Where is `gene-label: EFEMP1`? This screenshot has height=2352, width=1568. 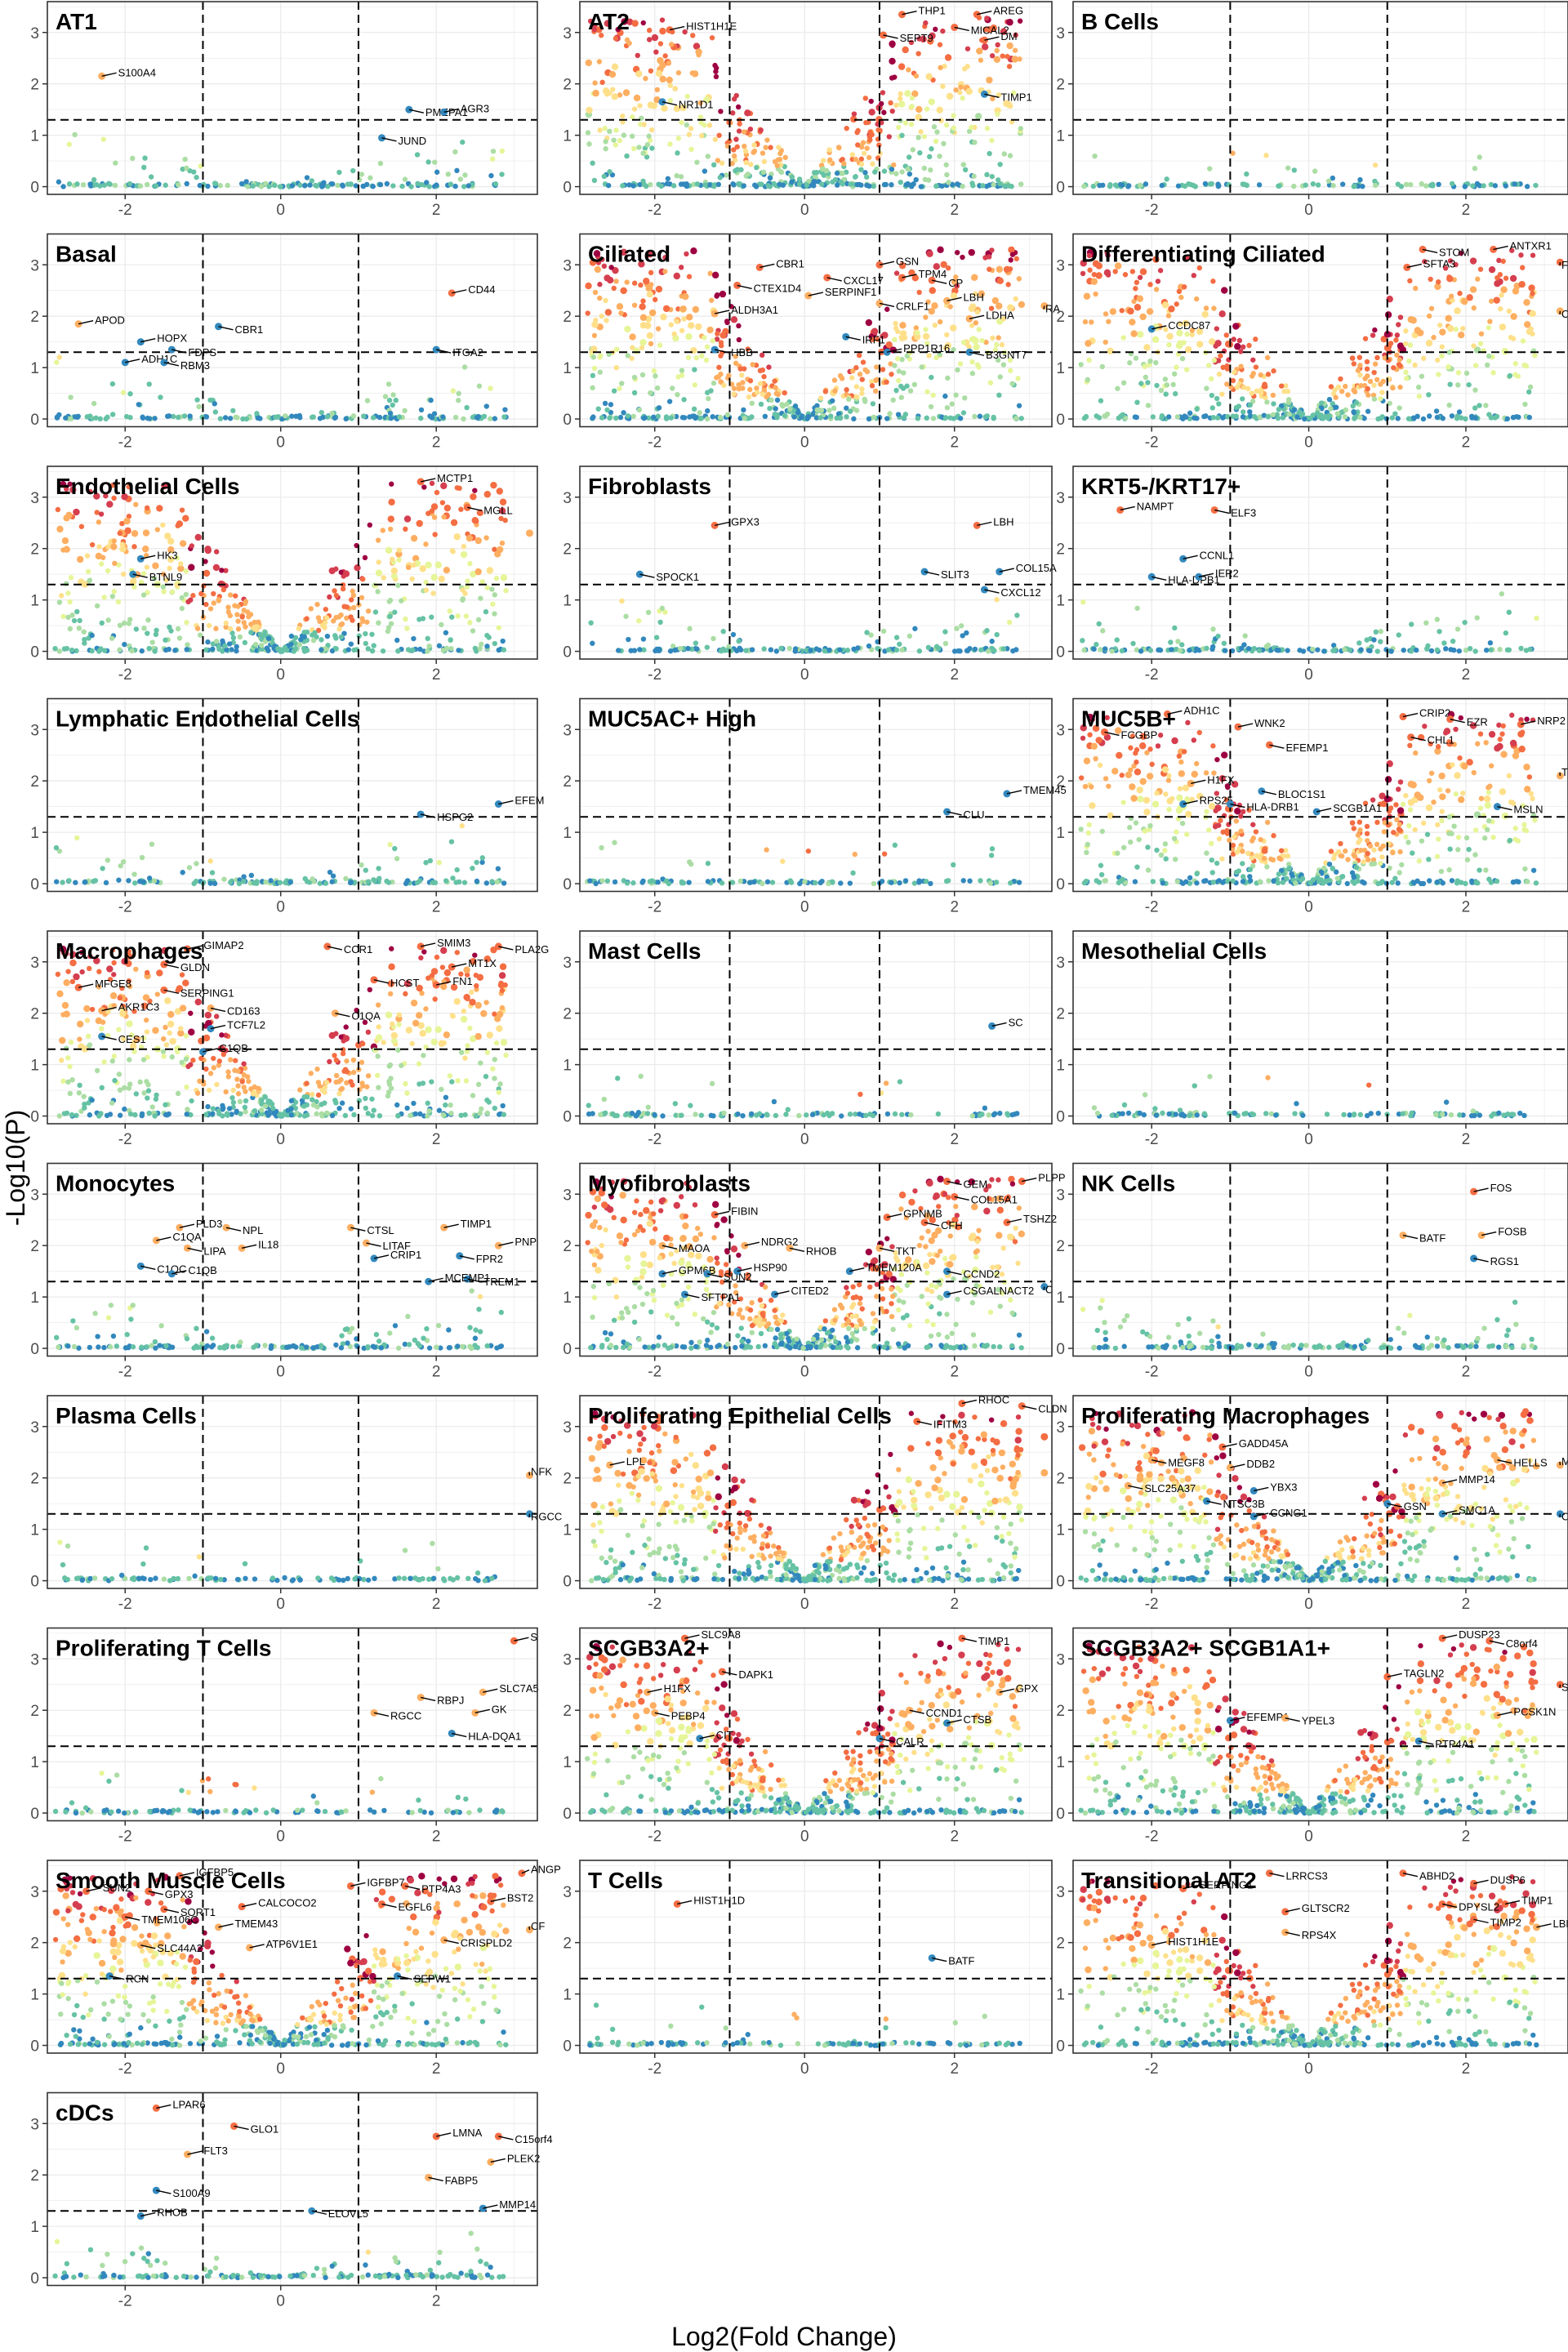 gene-label: EFEMP1 is located at coordinates (1306, 748).